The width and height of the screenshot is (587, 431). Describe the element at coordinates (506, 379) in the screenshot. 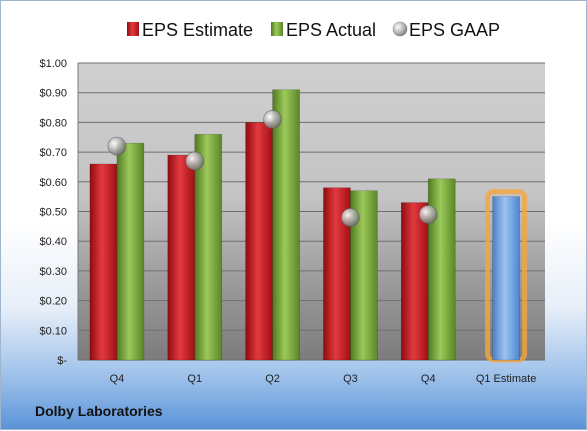

I see `x-tick-label: Q1 Estimate` at that location.